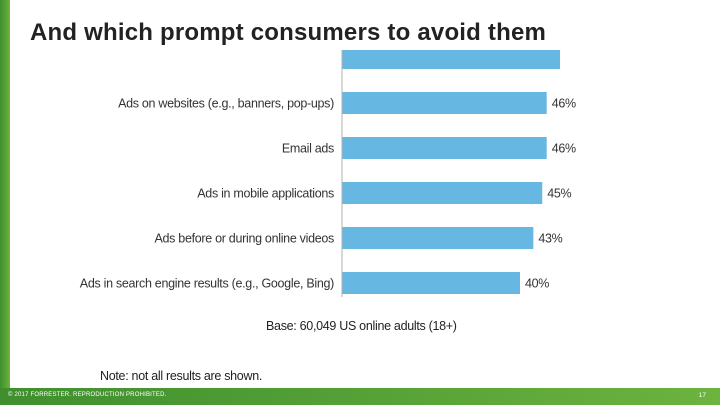 The height and width of the screenshot is (405, 720). Describe the element at coordinates (244, 239) in the screenshot. I see `category-label: Ads before or during online videos` at that location.